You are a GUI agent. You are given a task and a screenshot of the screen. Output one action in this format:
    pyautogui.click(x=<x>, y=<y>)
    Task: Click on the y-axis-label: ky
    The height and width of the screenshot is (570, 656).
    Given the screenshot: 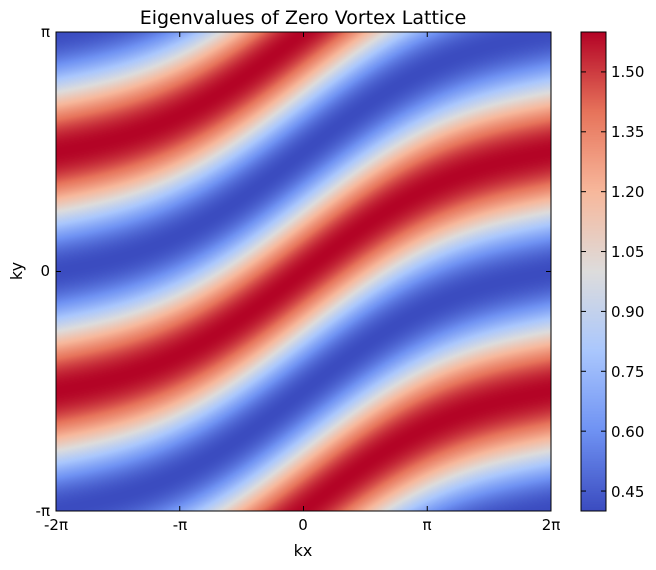 What is the action you would take?
    pyautogui.click(x=16, y=271)
    